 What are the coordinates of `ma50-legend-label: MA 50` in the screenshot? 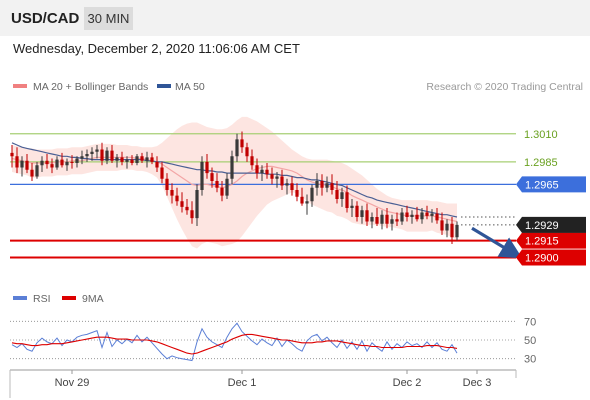 It's located at (190, 87).